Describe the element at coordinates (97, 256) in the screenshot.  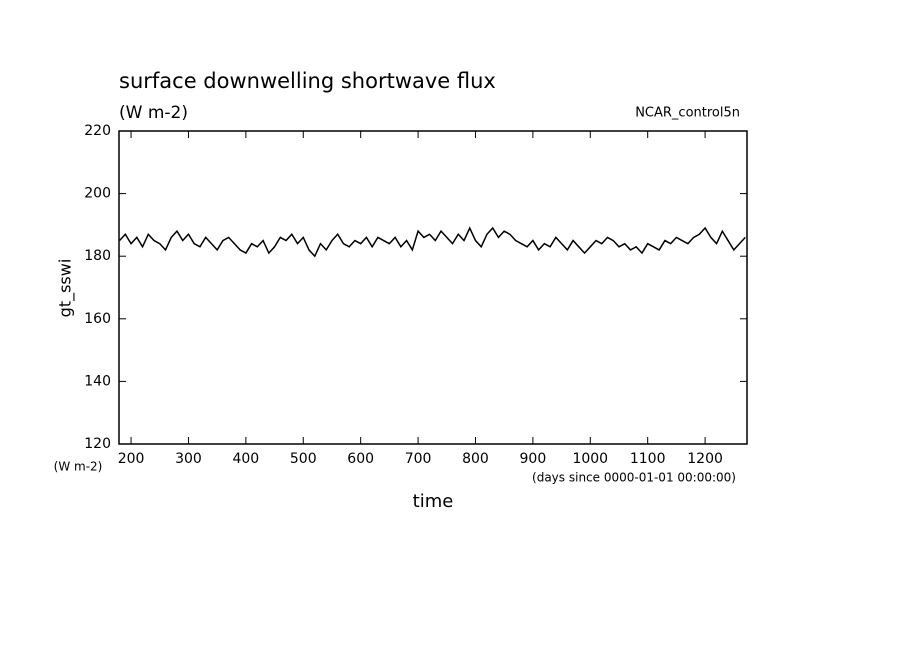
I see `y-tick-label: 180` at that location.